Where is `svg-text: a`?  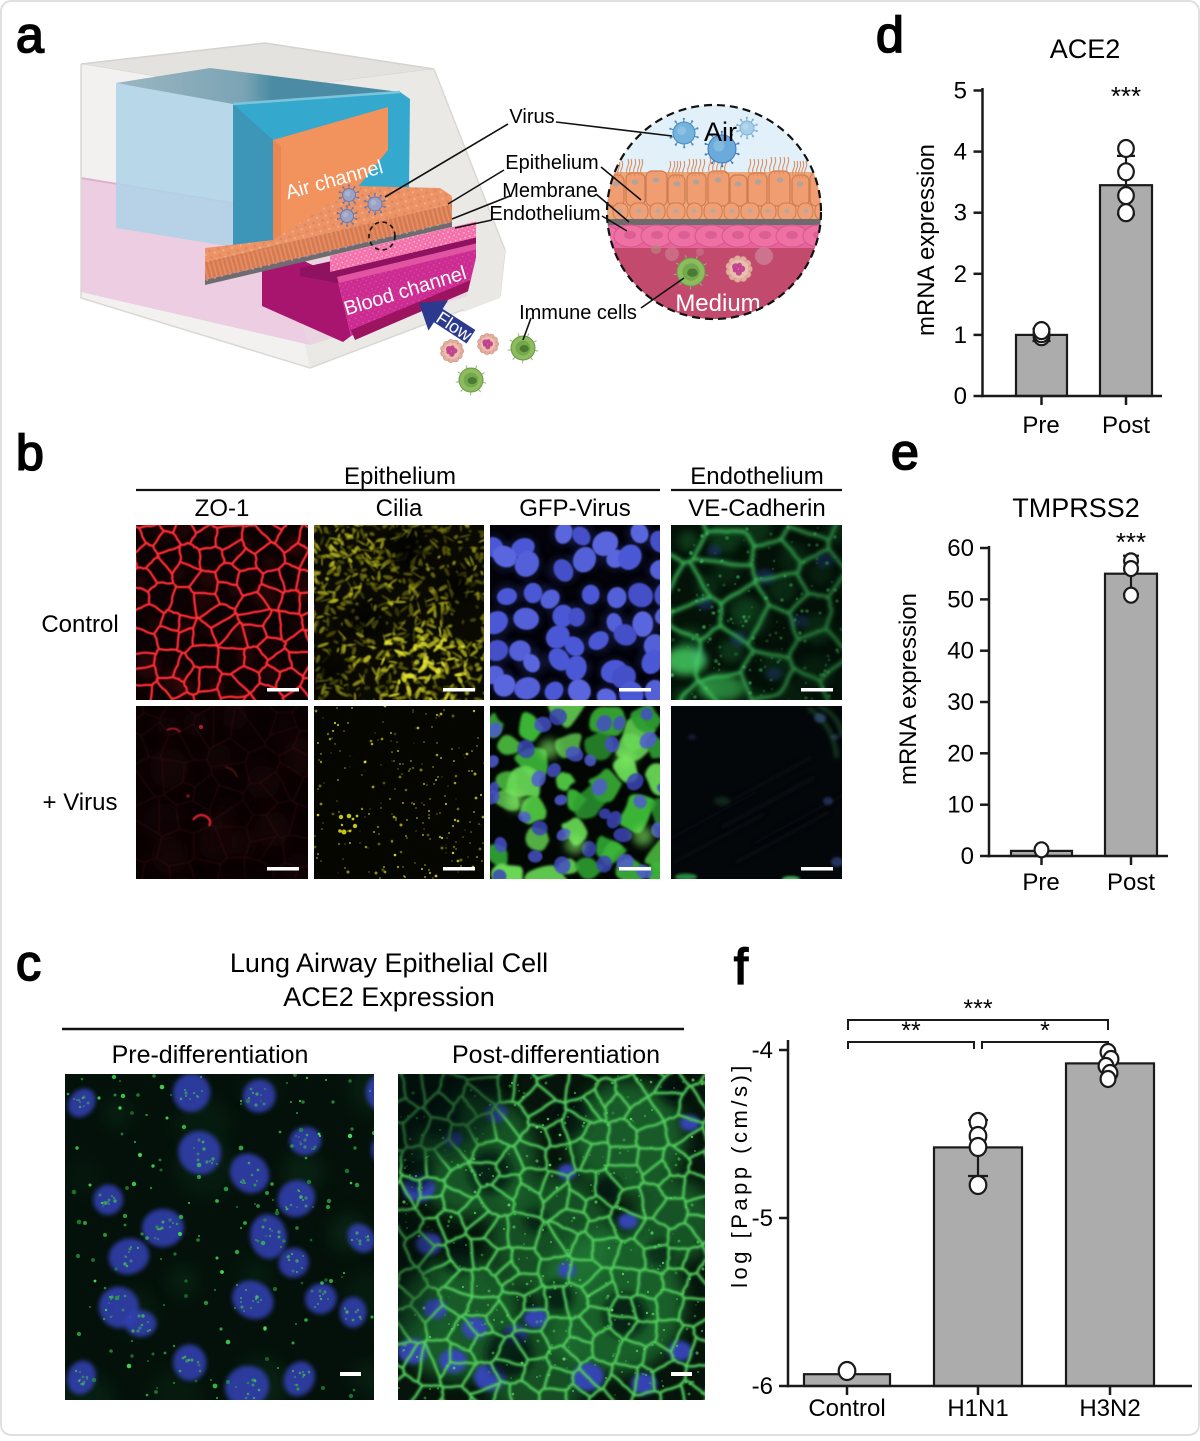 svg-text: a is located at coordinates (30, 35).